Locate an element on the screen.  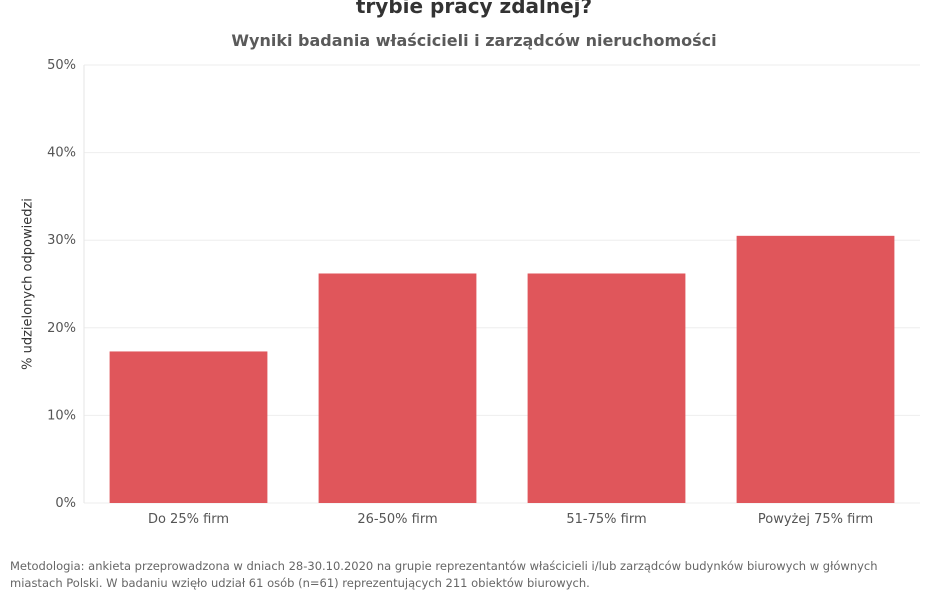
y-tick-label: 50% is located at coordinates (61, 65).